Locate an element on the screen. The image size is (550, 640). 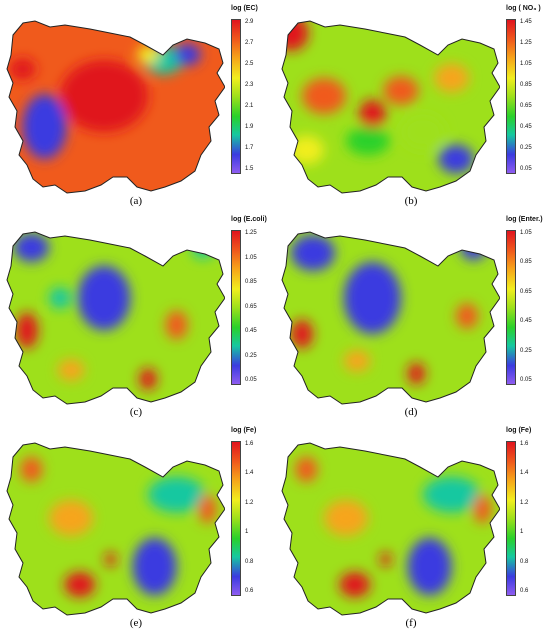
legend-title: log (E.coli) is located at coordinates (249, 219).